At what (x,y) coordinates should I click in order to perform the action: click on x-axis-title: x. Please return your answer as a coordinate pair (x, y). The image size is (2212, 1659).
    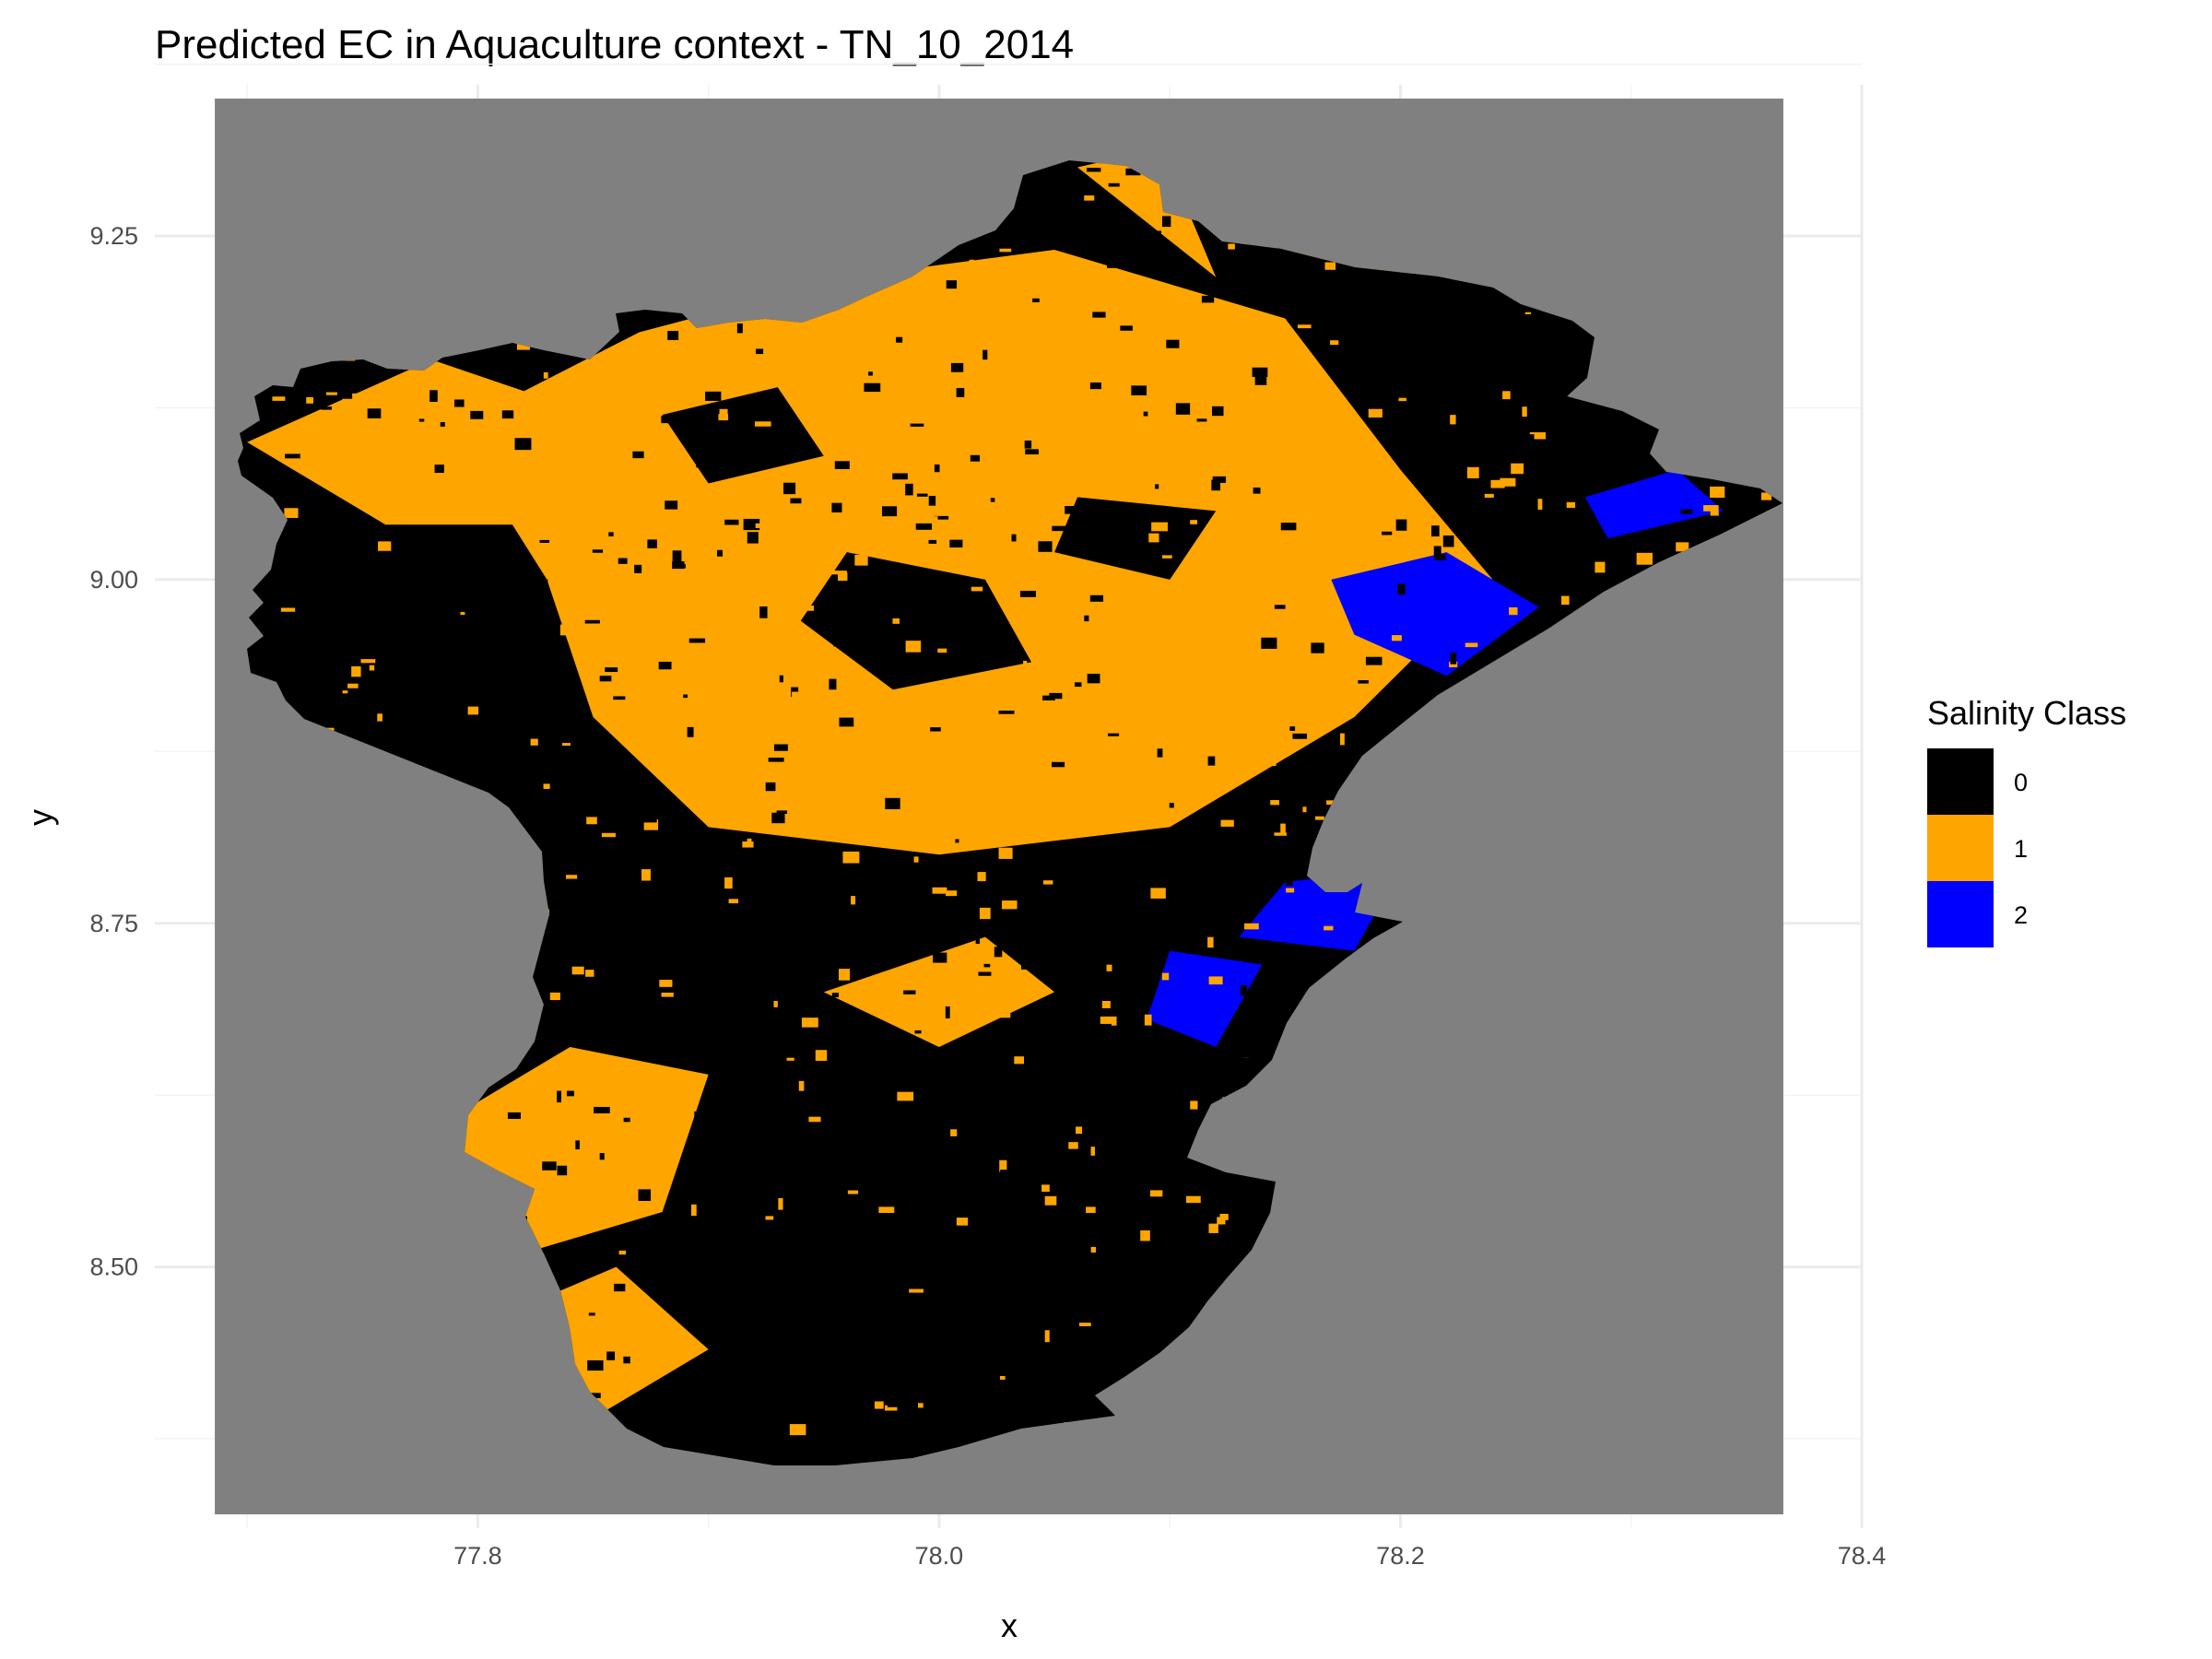
    Looking at the image, I should click on (1009, 1625).